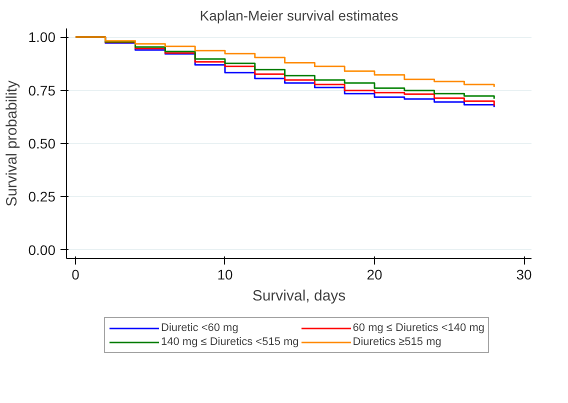 This screenshot has width=568, height=403. I want to click on y-tick-label: 0.00, so click(42, 250).